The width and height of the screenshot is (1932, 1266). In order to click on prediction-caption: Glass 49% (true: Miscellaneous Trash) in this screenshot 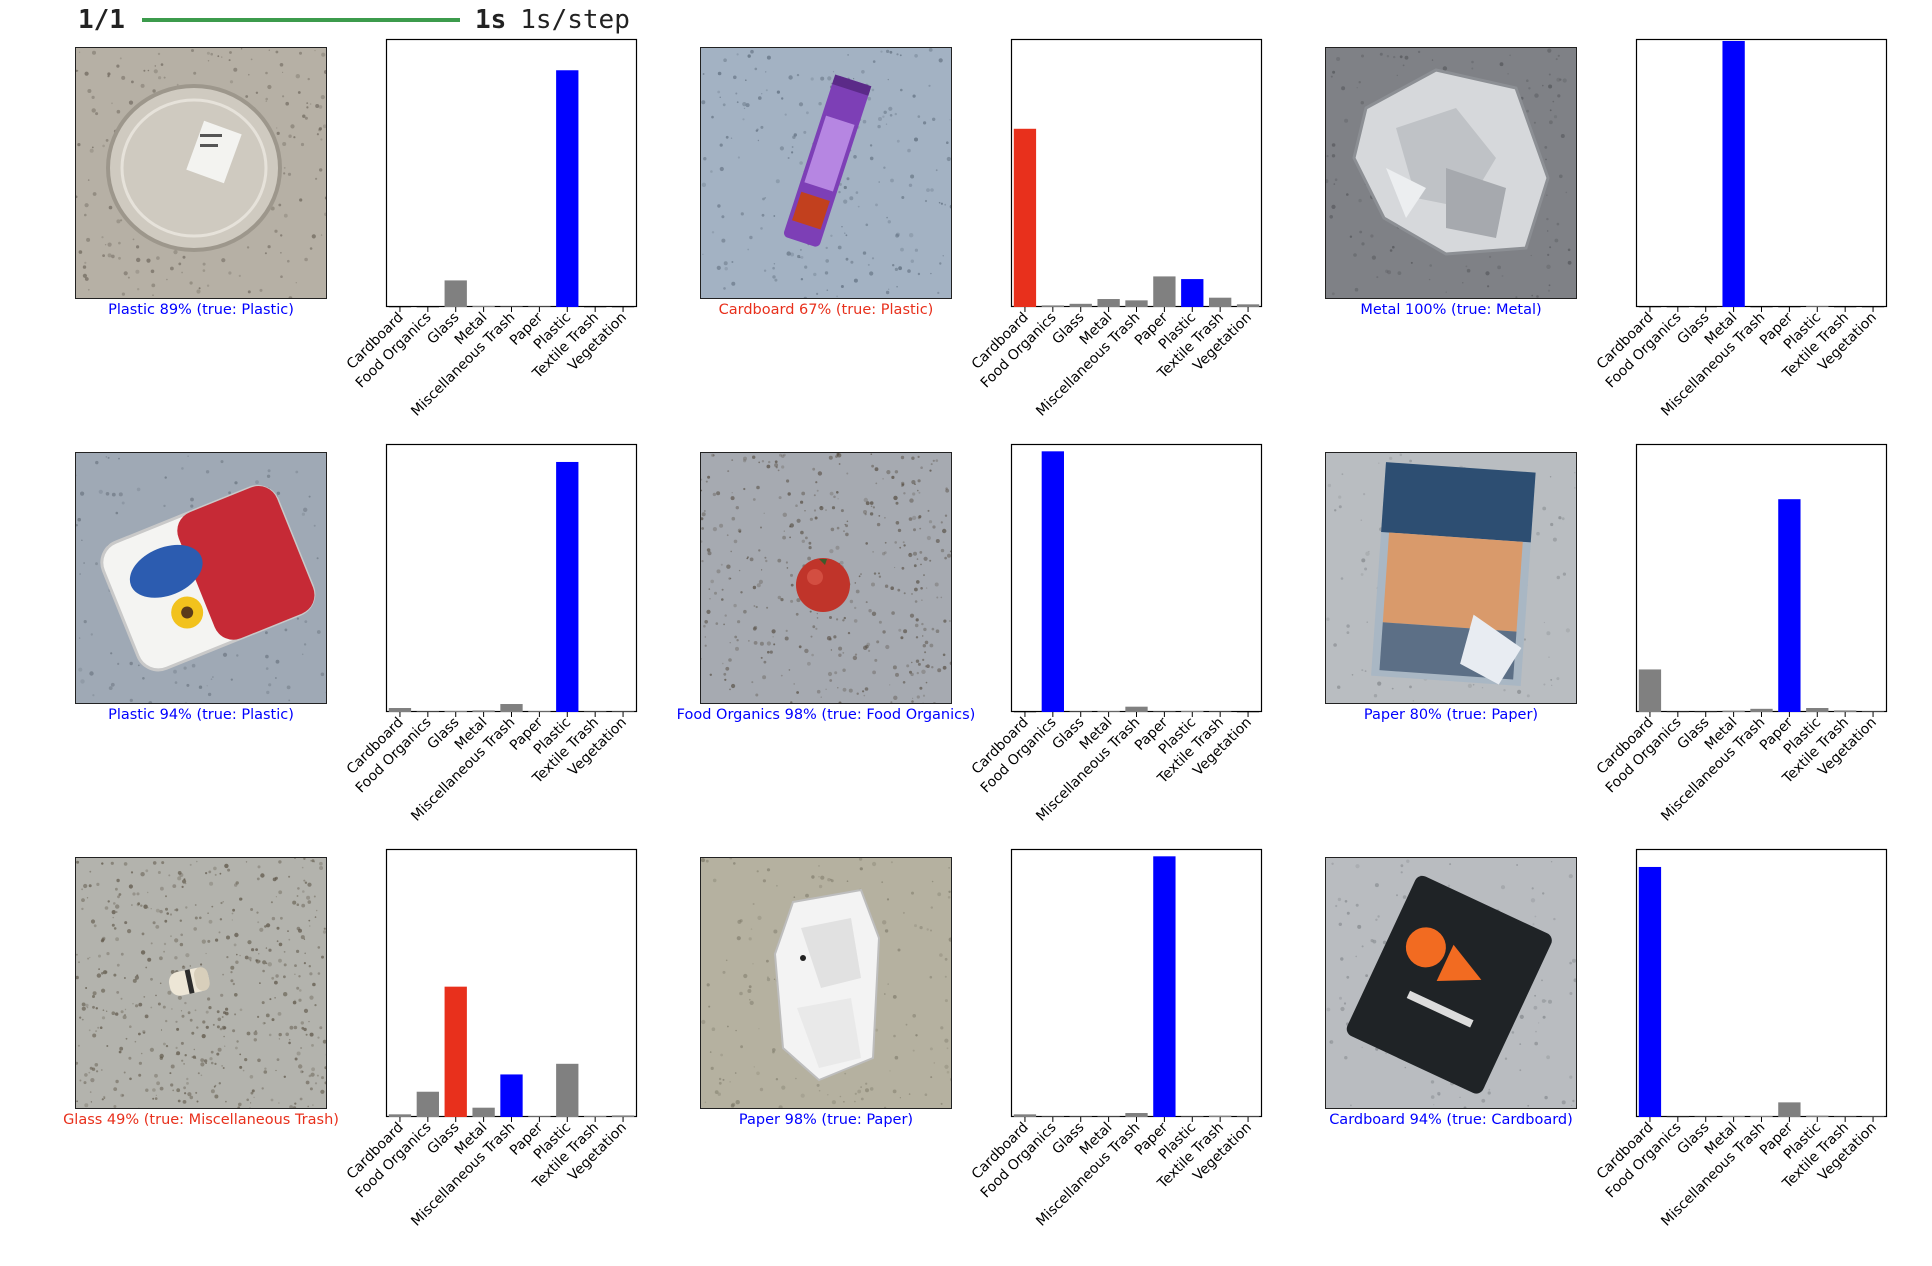, I will do `click(201, 1120)`.